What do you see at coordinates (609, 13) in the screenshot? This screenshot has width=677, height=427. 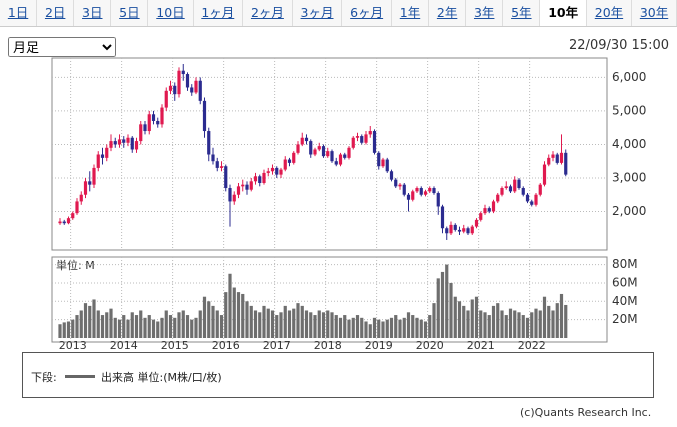 I see `period-tab: 20年` at bounding box center [609, 13].